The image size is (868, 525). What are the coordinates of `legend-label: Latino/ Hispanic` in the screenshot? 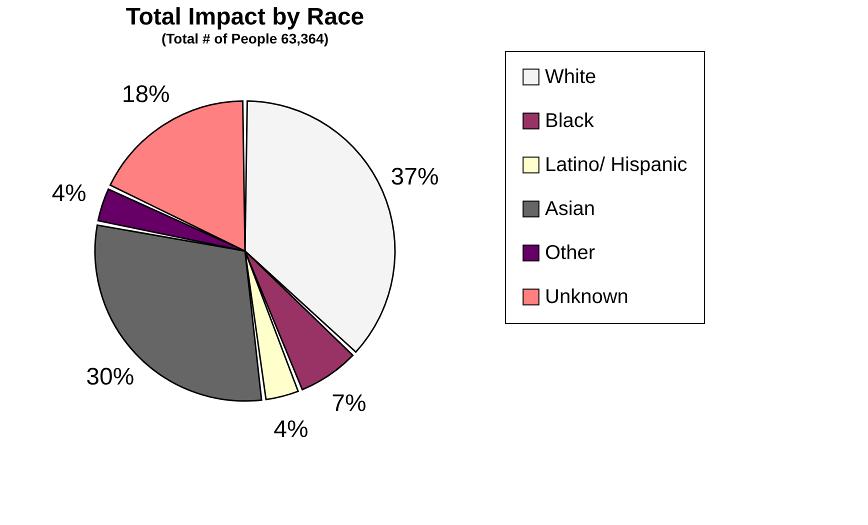 It's located at (616, 165).